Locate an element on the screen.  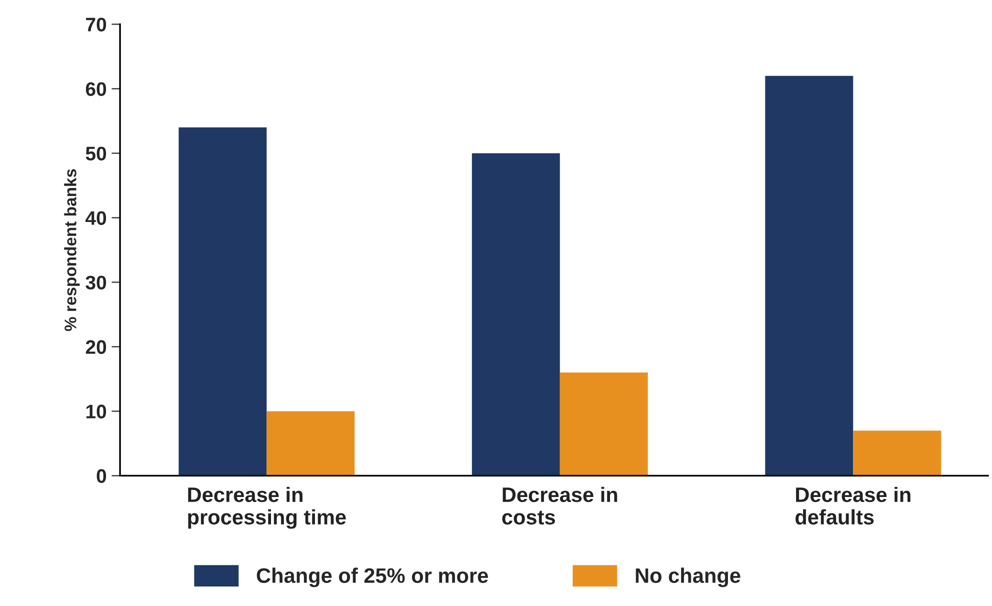
y-tick-label: 40 is located at coordinates (96, 218).